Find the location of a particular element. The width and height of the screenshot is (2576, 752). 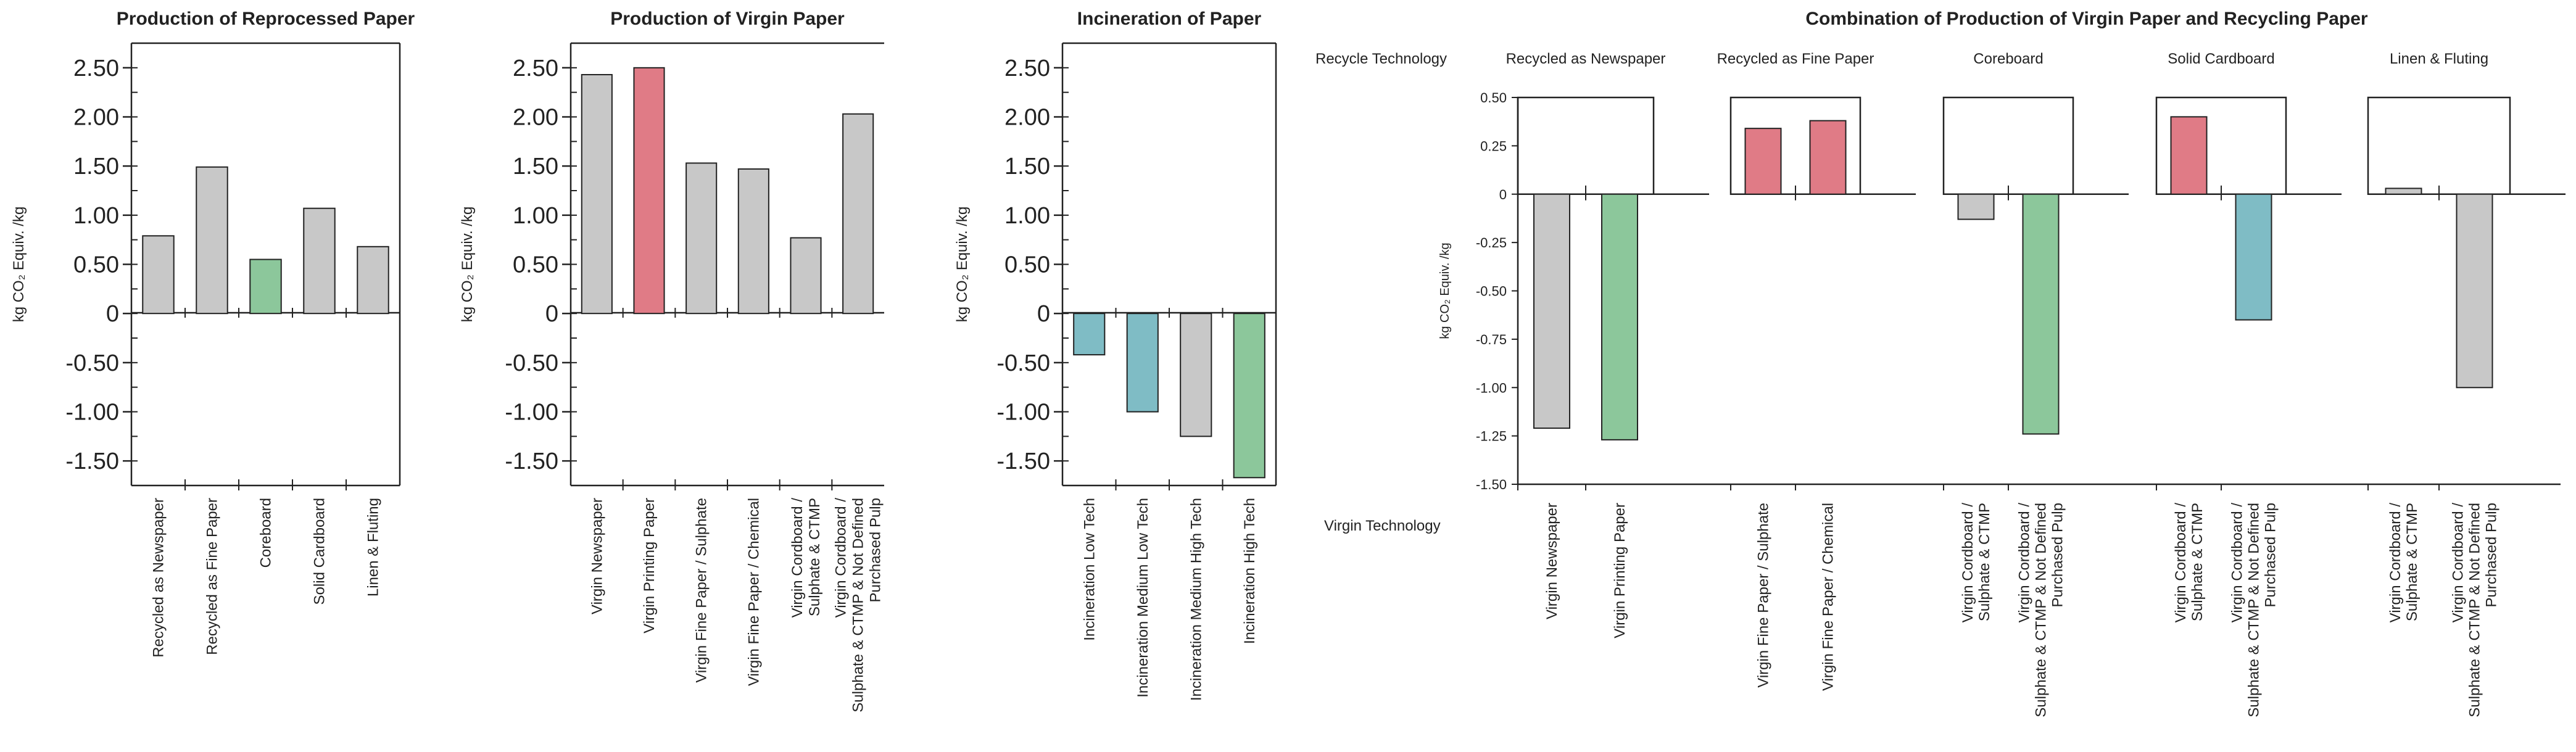

group-label: Linen & Fluting is located at coordinates (2439, 59).